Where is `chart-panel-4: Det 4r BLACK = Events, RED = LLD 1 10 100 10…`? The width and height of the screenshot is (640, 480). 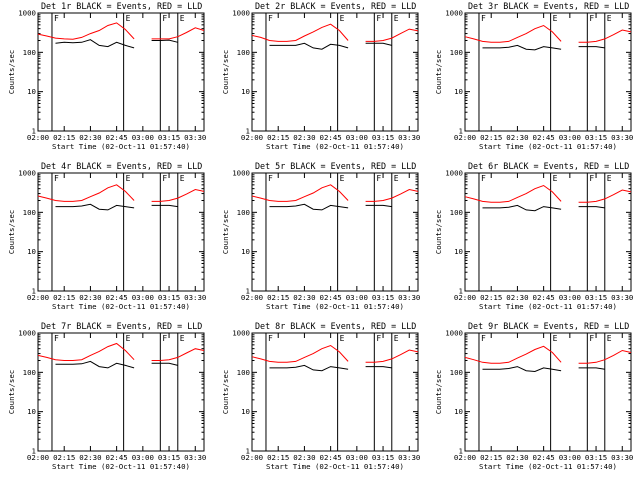
chart-panel-4: Det 4r BLACK = Events, RED = LLD 1 10 100 10… is located at coordinates (106, 236).